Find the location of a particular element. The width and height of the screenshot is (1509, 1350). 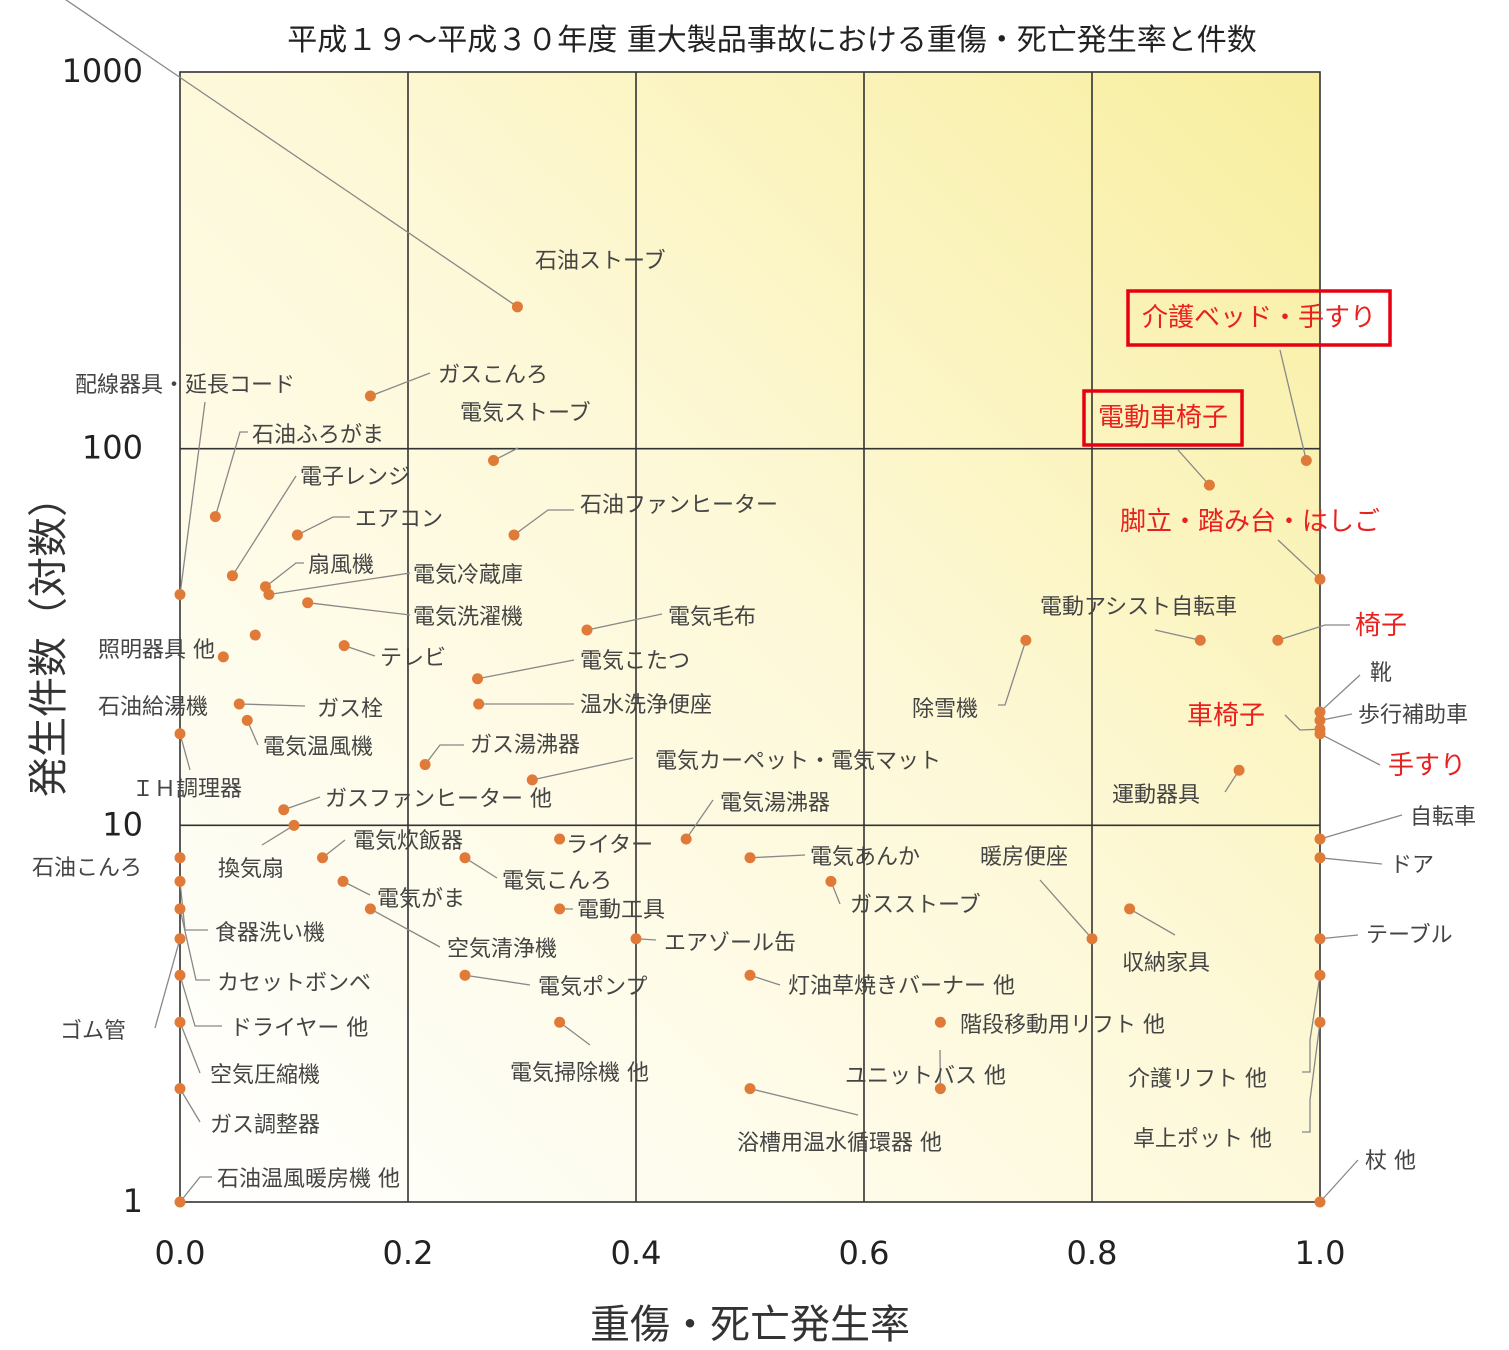

leader-空気圧縮機 is located at coordinates (190, 1048).